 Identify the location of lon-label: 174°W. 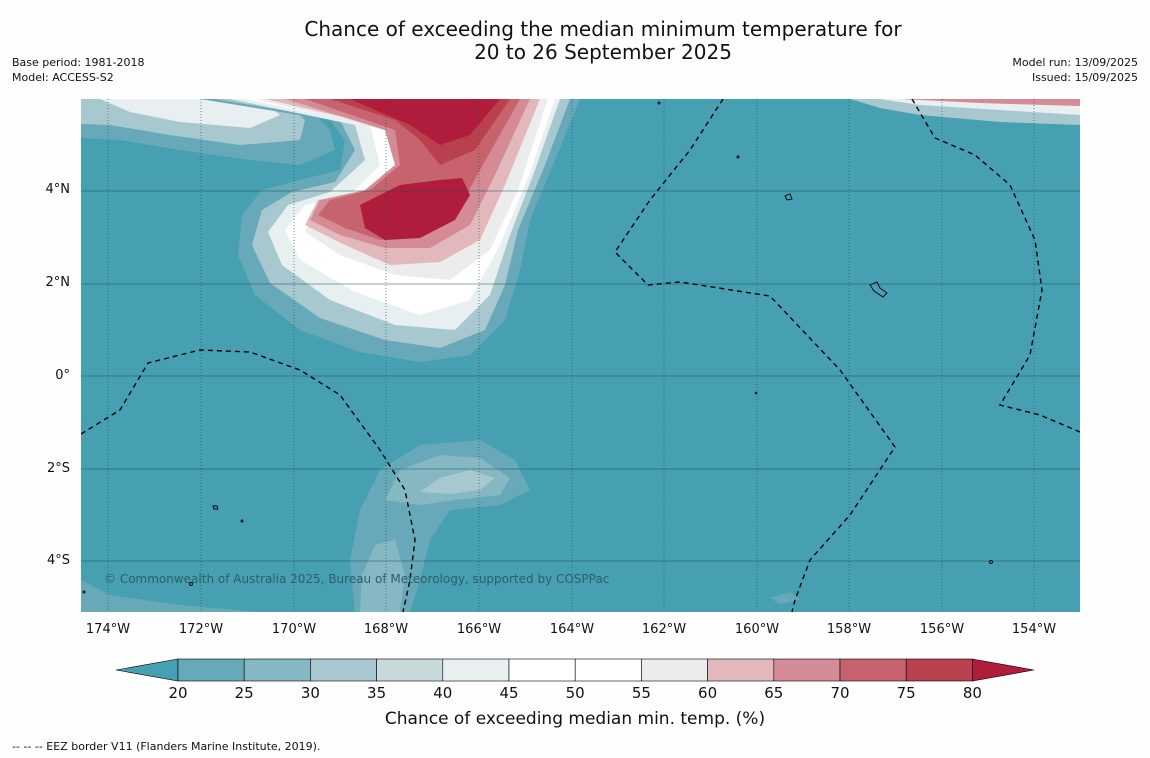
(108, 629).